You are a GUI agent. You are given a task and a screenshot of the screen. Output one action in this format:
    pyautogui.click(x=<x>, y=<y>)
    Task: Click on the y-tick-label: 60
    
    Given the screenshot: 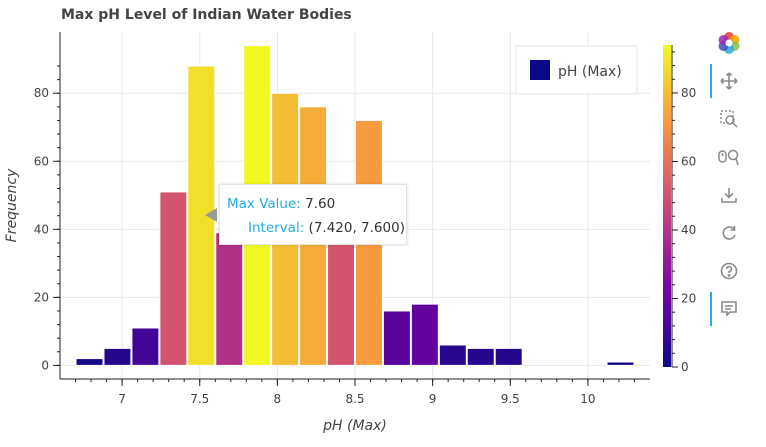 What is the action you would take?
    pyautogui.click(x=41, y=161)
    